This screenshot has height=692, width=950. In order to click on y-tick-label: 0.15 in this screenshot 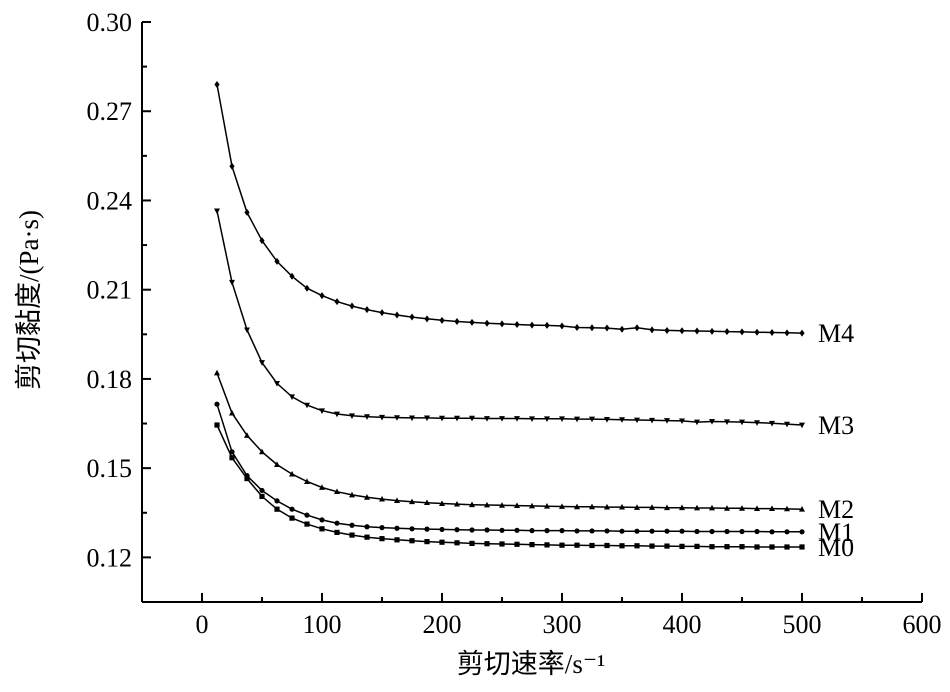, I will do `click(110, 468)`.